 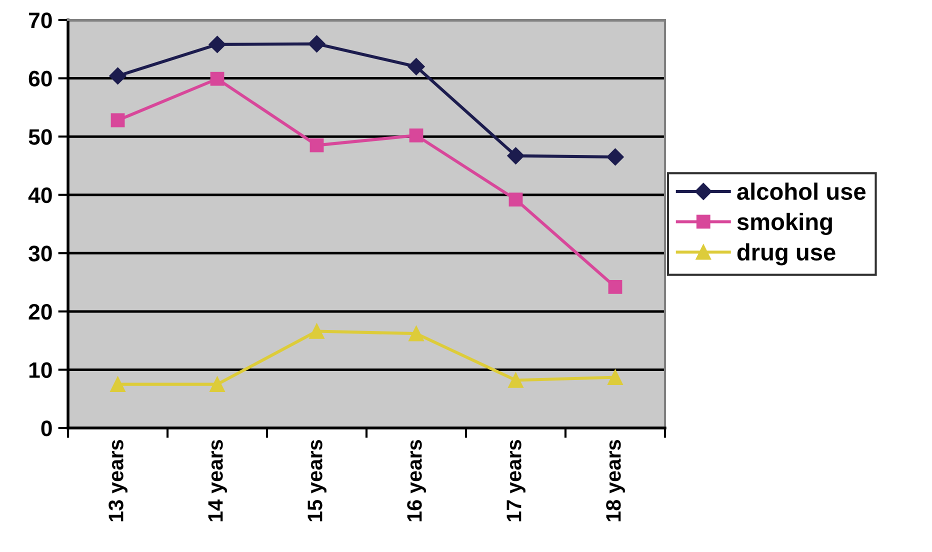 What do you see at coordinates (416, 481) in the screenshot?
I see `x-tick-label: 16 years` at bounding box center [416, 481].